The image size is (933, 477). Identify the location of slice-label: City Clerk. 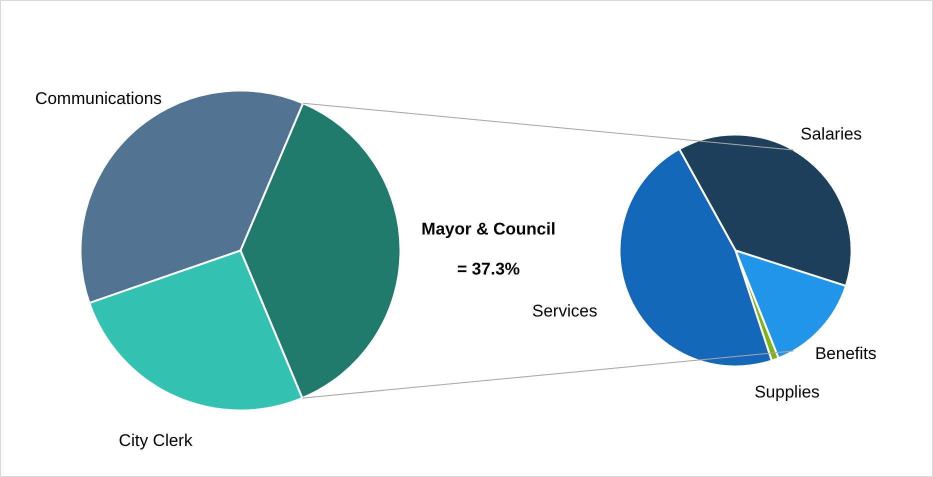
(155, 440).